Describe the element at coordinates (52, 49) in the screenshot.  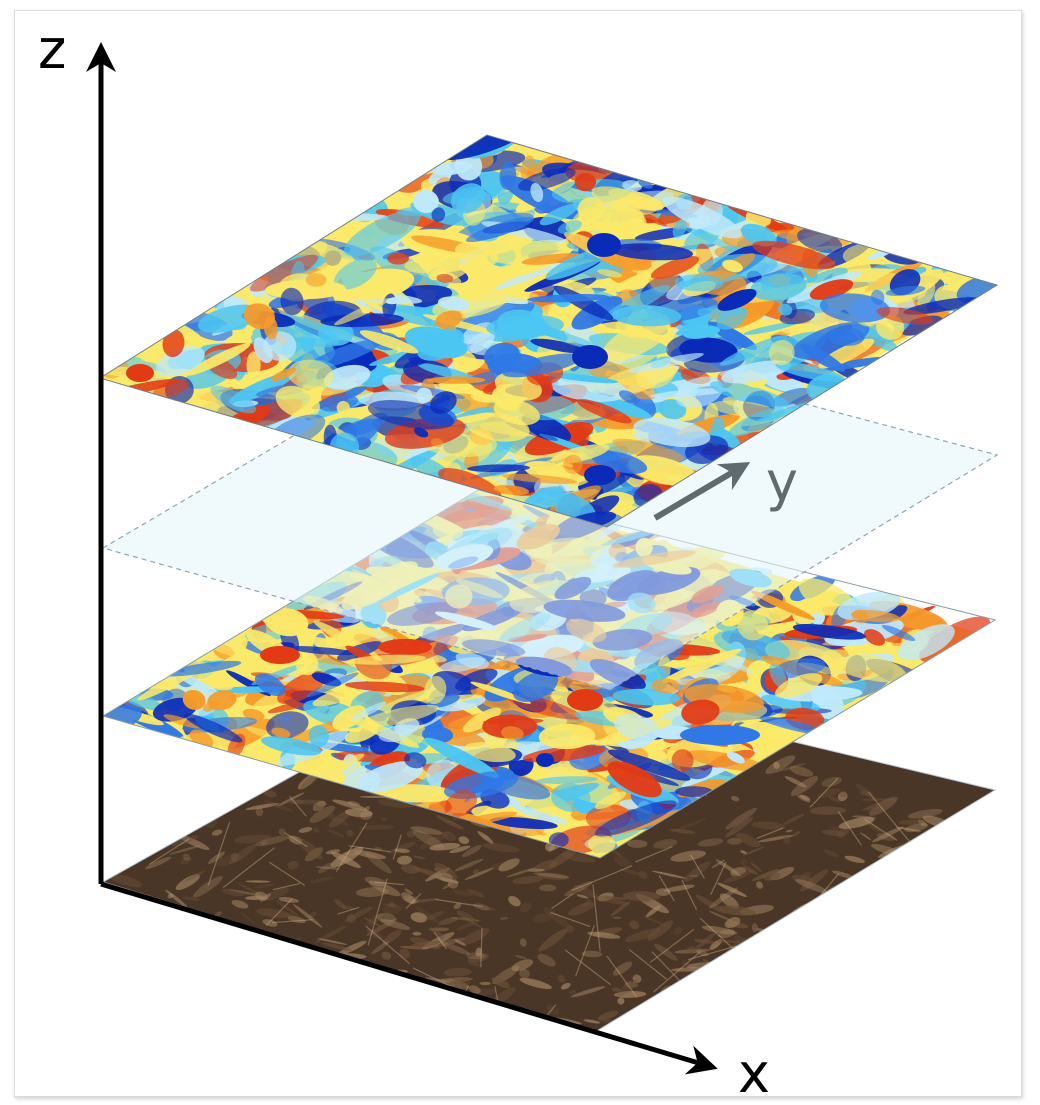
I see `z-axis-label: z` at that location.